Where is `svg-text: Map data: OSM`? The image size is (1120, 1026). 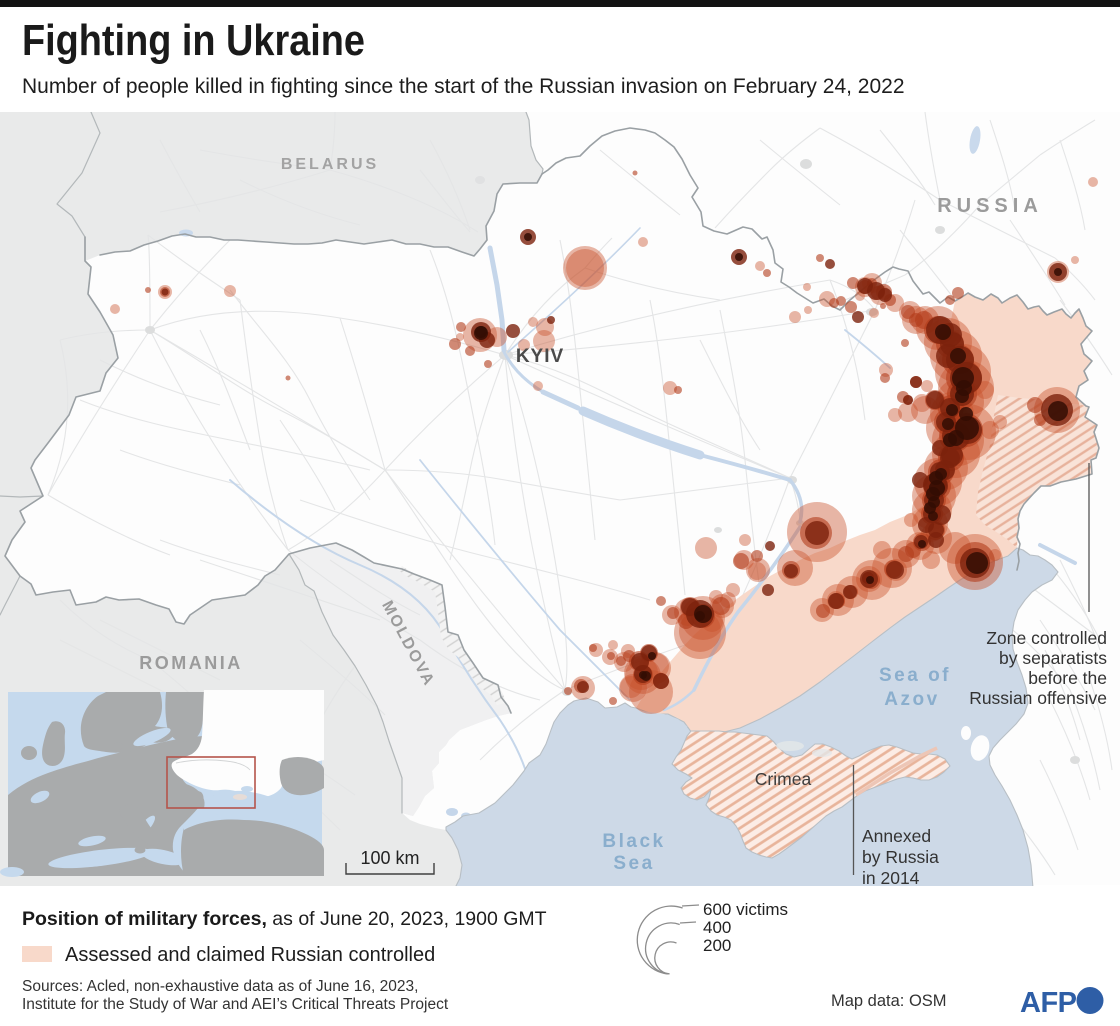 svg-text: Map data: OSM is located at coordinates (889, 1001).